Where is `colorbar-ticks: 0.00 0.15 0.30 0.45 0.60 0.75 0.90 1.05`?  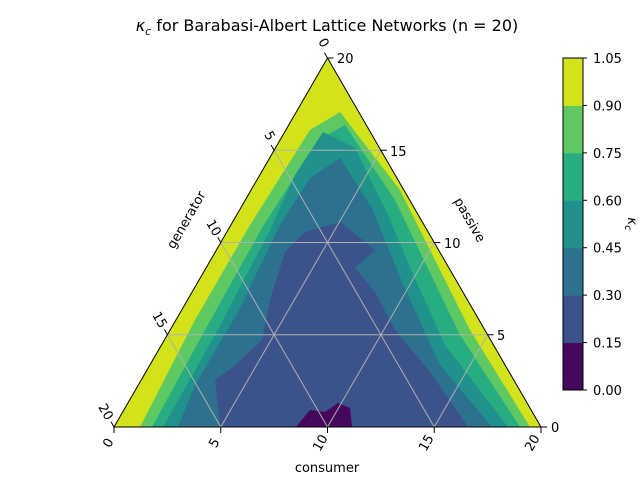
colorbar-ticks: 0.00 0.15 0.30 0.45 0.60 0.75 0.90 1.05 is located at coordinates (602, 225).